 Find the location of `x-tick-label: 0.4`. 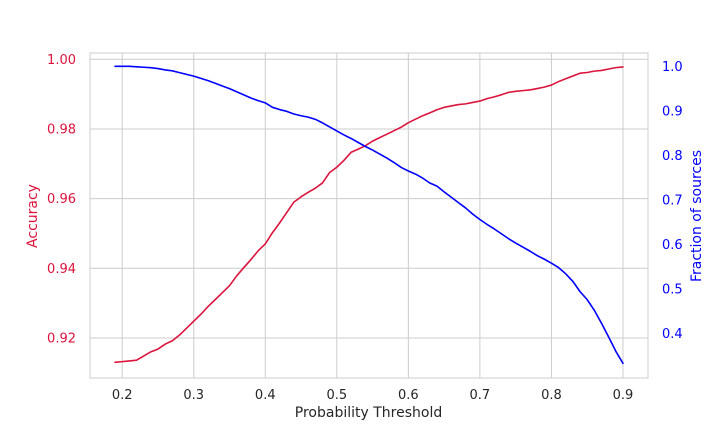

x-tick-label: 0.4 is located at coordinates (265, 395).